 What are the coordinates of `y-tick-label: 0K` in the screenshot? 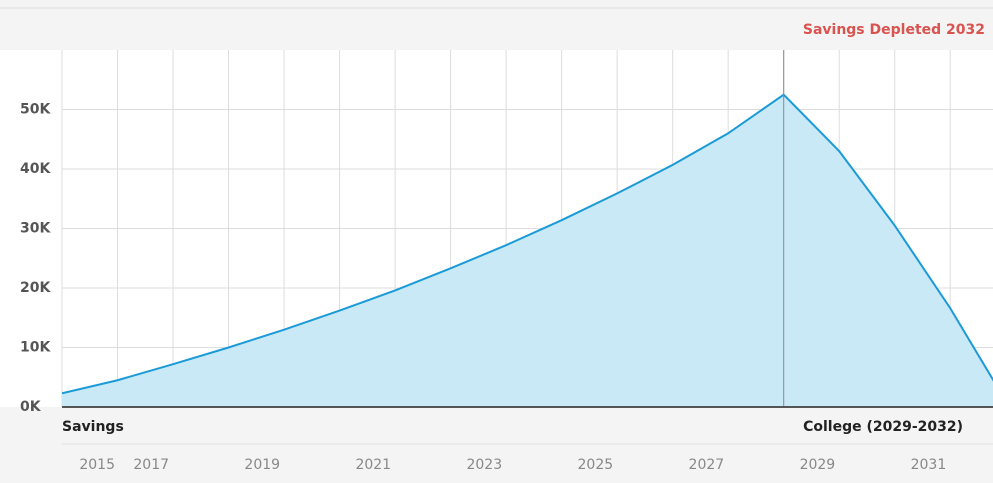 It's located at (31, 407).